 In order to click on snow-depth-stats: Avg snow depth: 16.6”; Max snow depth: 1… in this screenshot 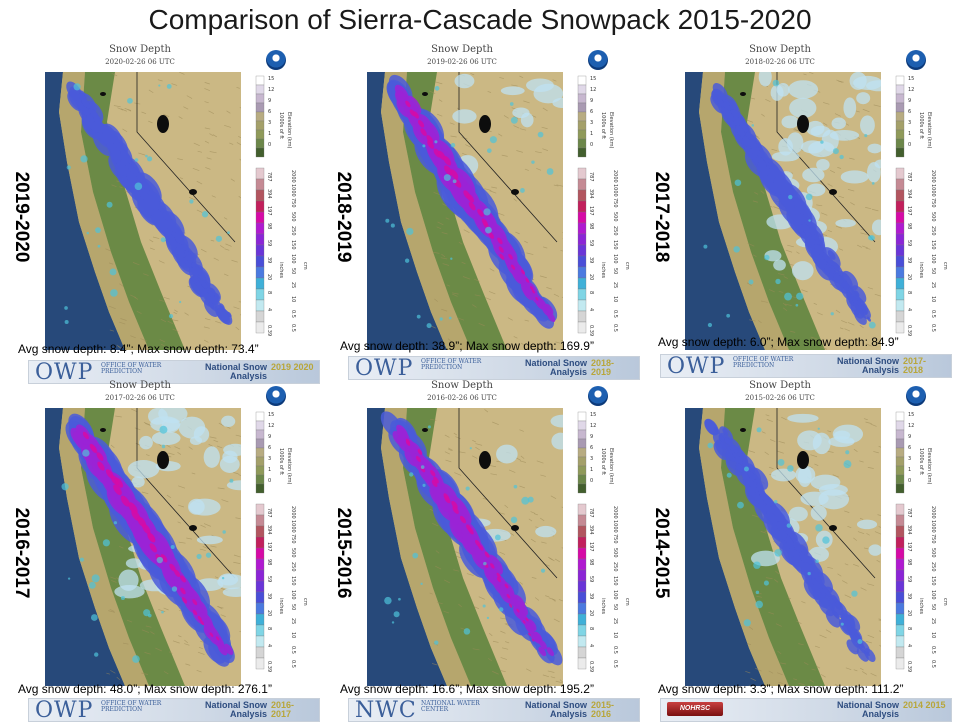, I will do `click(490, 689)`.